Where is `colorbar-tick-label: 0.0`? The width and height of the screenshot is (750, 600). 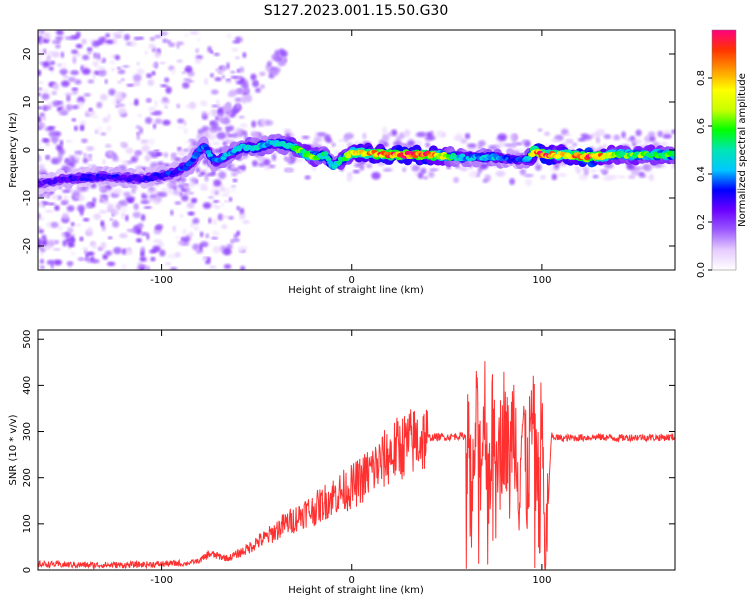
colorbar-tick-label: 0.0 is located at coordinates (701, 270).